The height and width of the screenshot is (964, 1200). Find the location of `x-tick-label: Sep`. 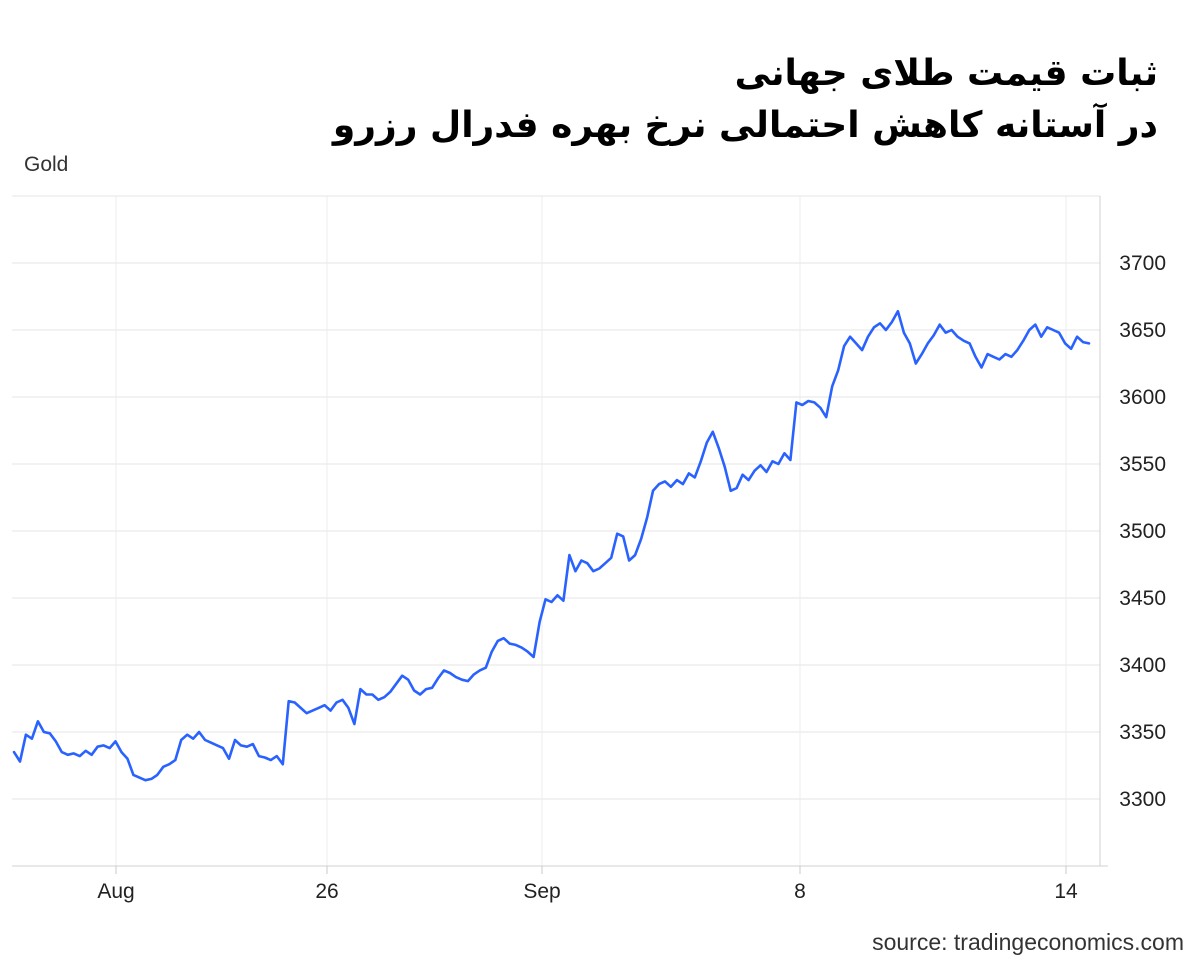

x-tick-label: Sep is located at coordinates (541, 891).